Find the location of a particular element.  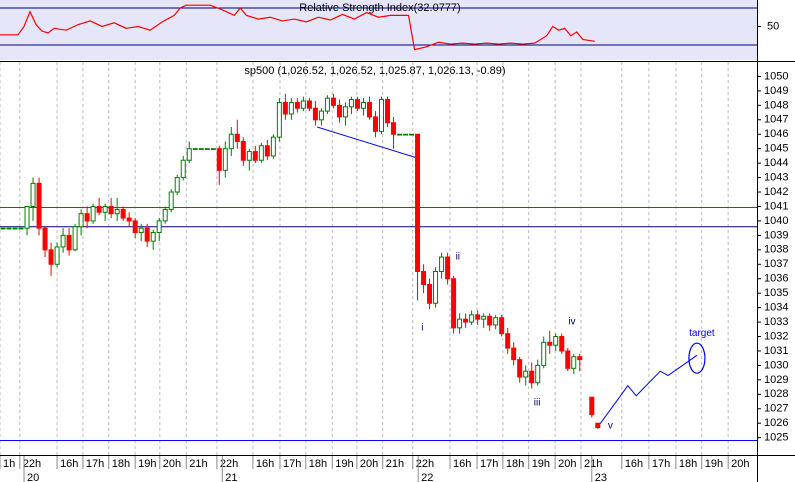

target-label: target is located at coordinates (702, 333).